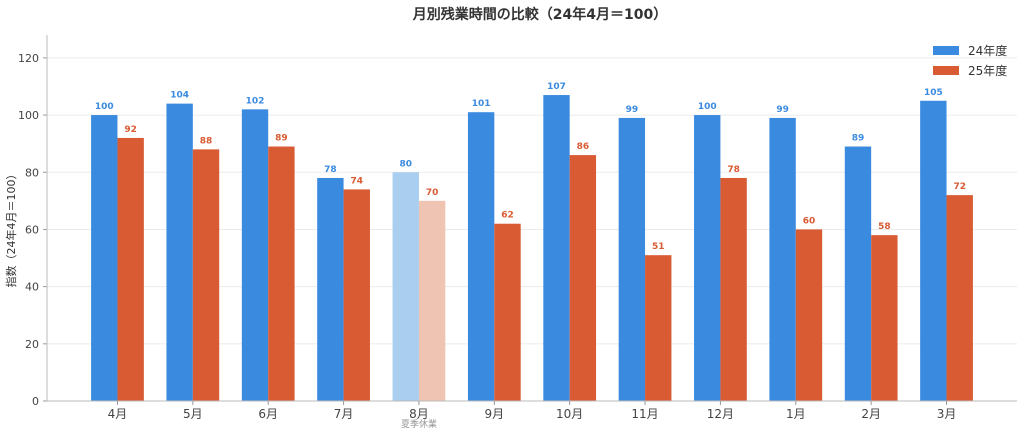 The width and height of the screenshot is (1024, 436). I want to click on x-tick-label: 8月, so click(419, 414).